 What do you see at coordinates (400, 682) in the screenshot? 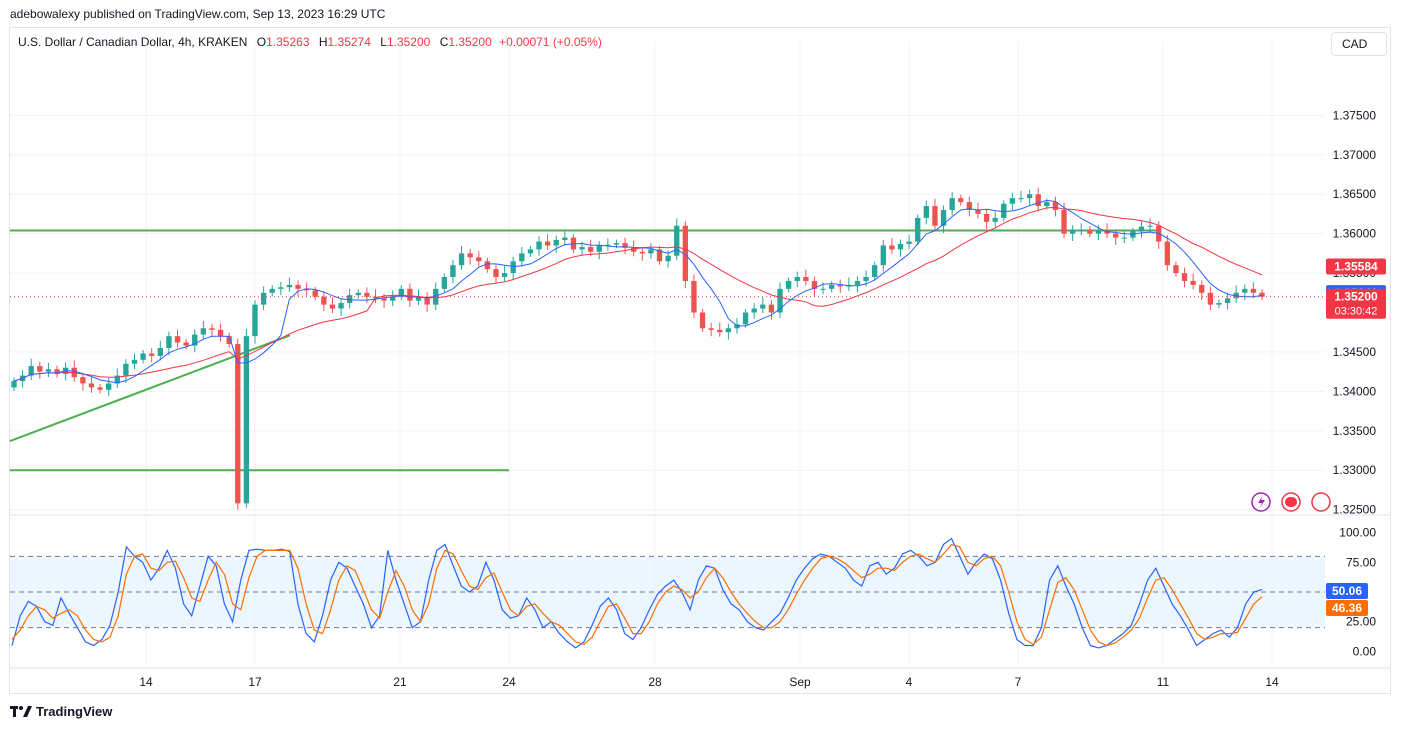
I see `x-tick-label: 21` at bounding box center [400, 682].